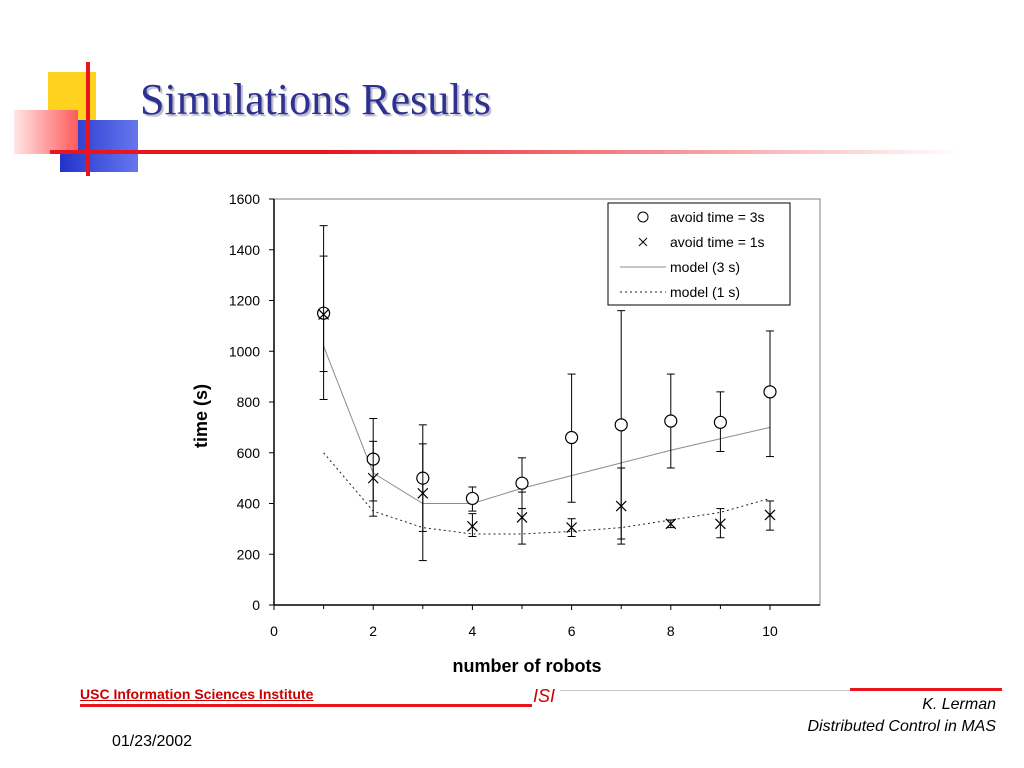  What do you see at coordinates (249, 554) in the screenshot?
I see `y-tick-label: 200` at bounding box center [249, 554].